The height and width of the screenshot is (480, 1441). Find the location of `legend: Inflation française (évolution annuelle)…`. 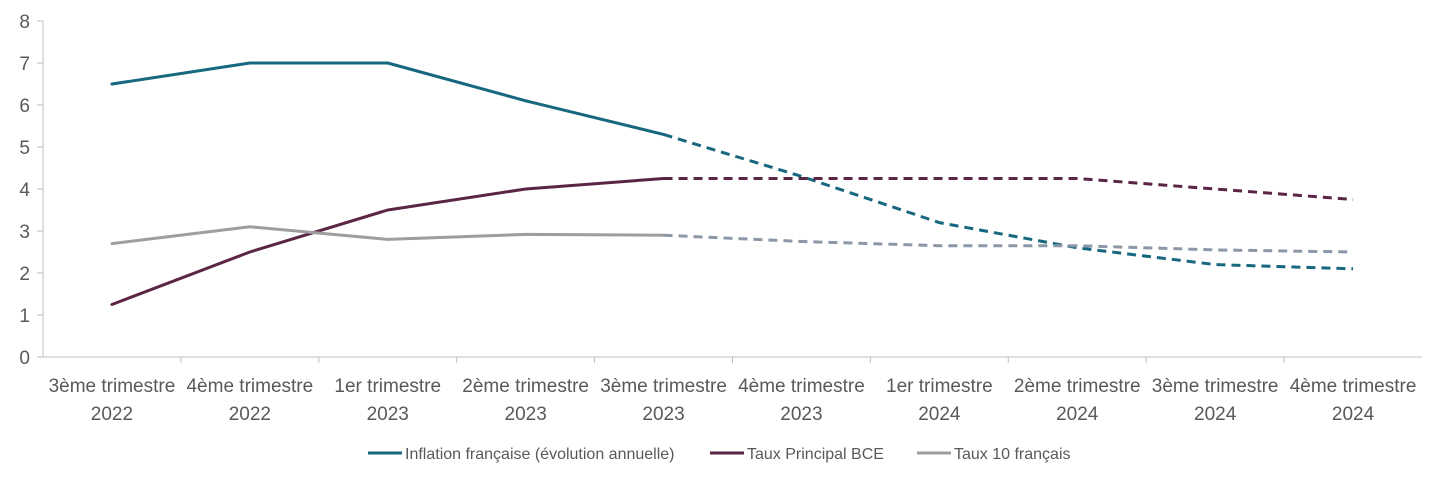

legend: Inflation française (évolution annuelle)… is located at coordinates (719, 454).